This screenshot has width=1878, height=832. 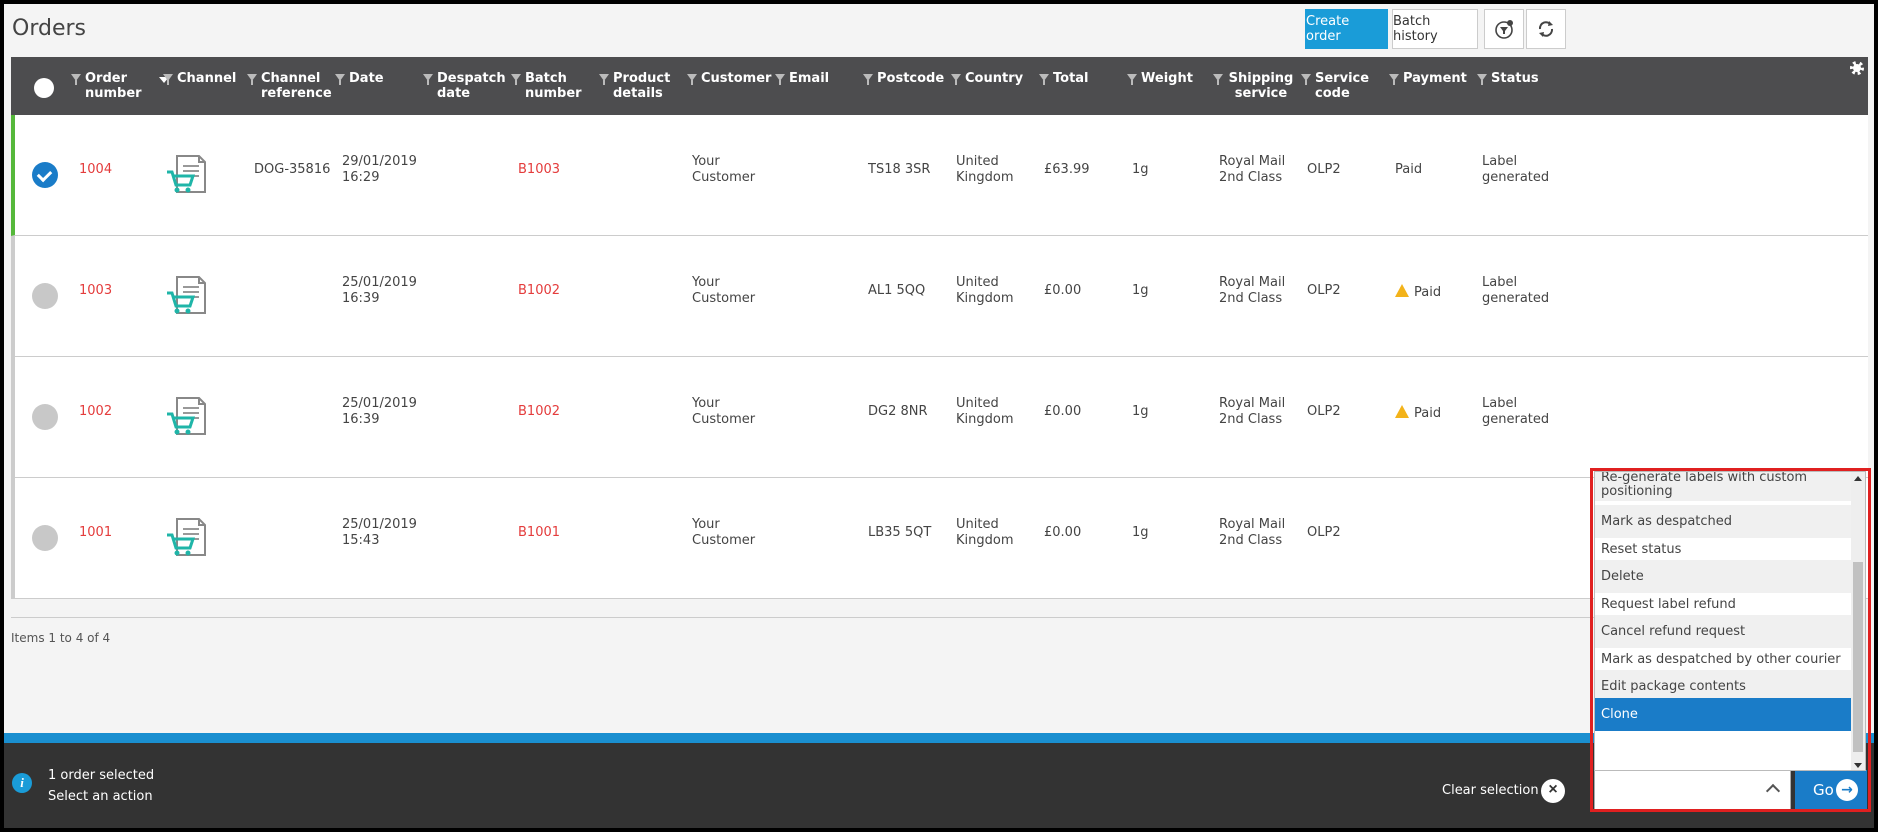 I want to click on refresh-icon, so click(x=1546, y=29).